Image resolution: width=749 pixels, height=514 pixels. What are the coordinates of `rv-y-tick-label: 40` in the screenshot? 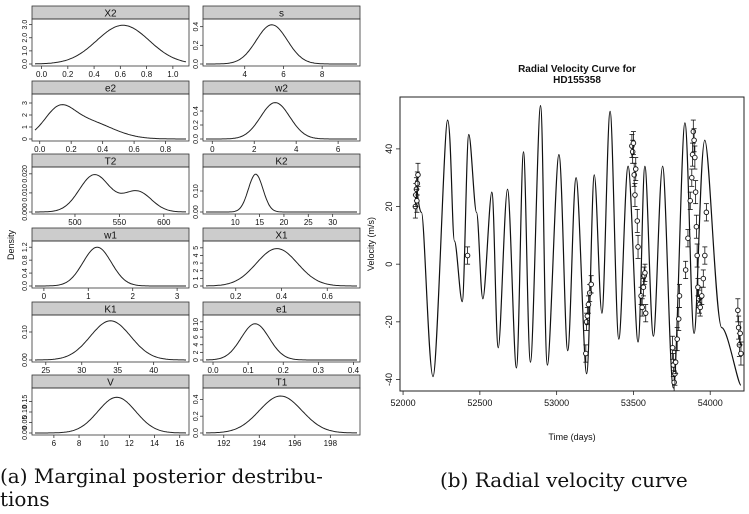 It's located at (389, 149).